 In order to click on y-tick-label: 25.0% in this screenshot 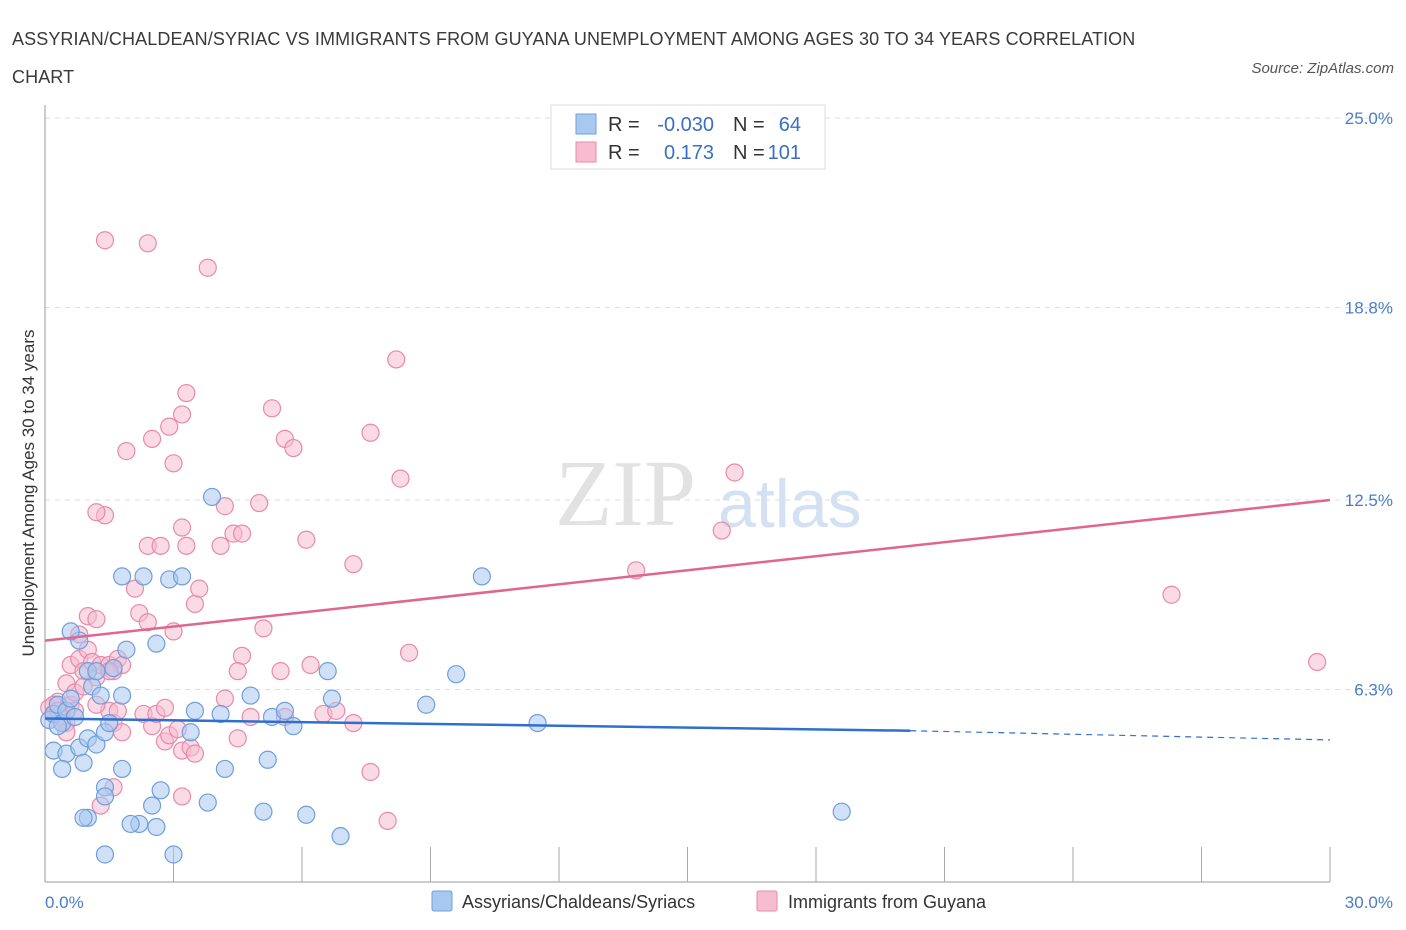, I will do `click(1369, 118)`.